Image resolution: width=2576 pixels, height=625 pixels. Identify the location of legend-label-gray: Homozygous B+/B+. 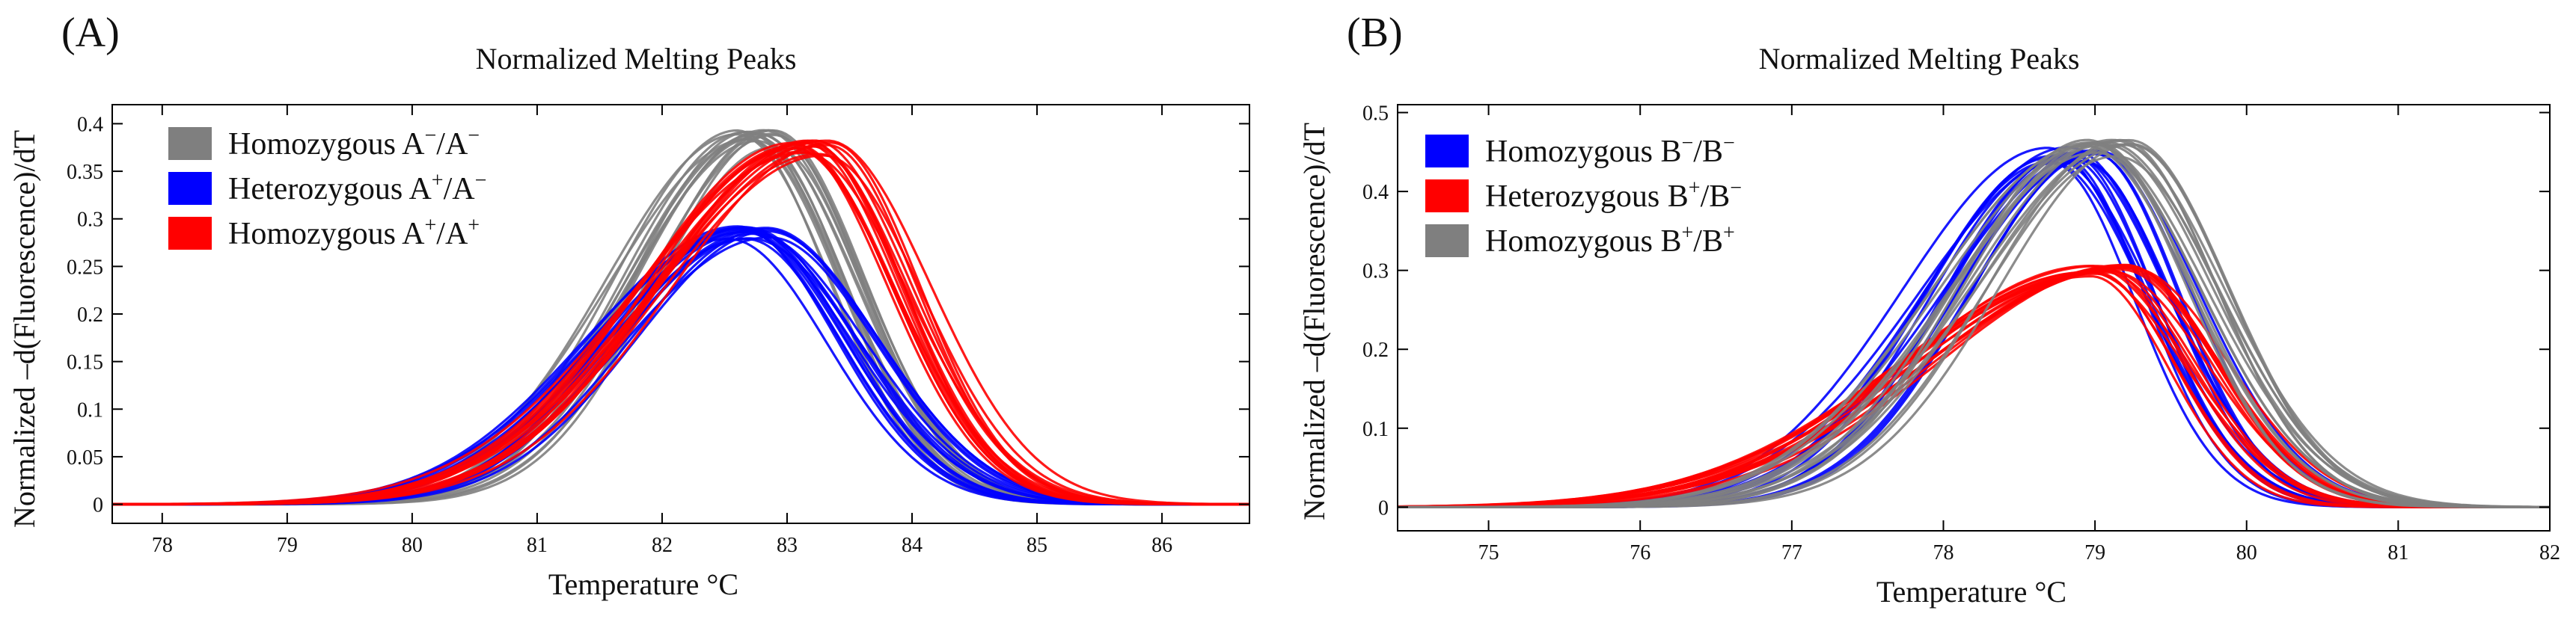
(1610, 240).